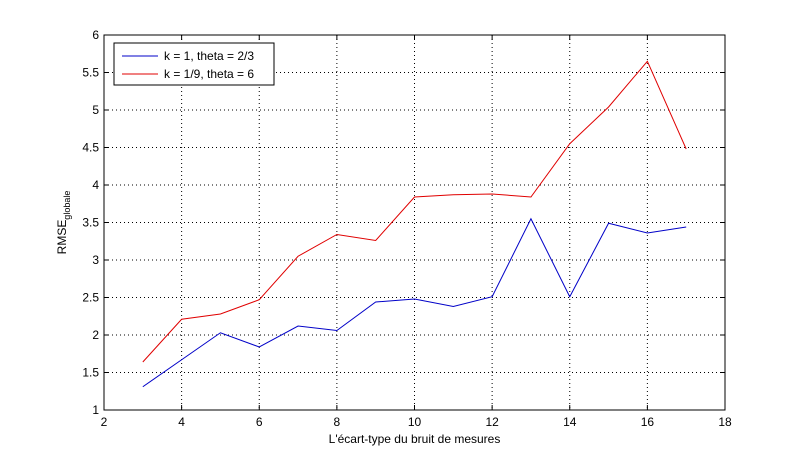 The height and width of the screenshot is (462, 800). What do you see at coordinates (95, 35) in the screenshot?
I see `y-tick-label: 6` at bounding box center [95, 35].